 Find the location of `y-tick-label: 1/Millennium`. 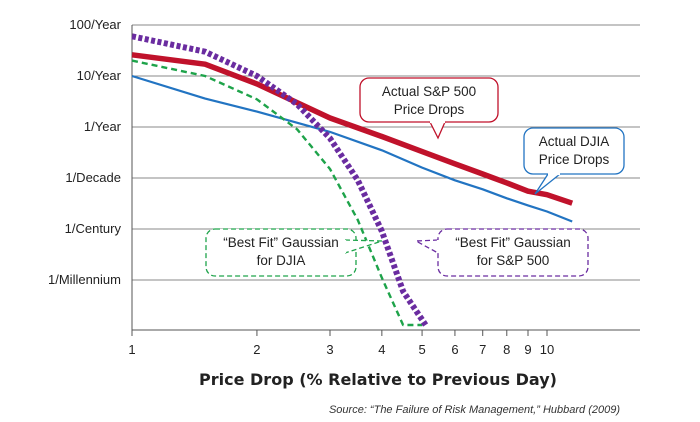

y-tick-label: 1/Millennium is located at coordinates (84, 279).